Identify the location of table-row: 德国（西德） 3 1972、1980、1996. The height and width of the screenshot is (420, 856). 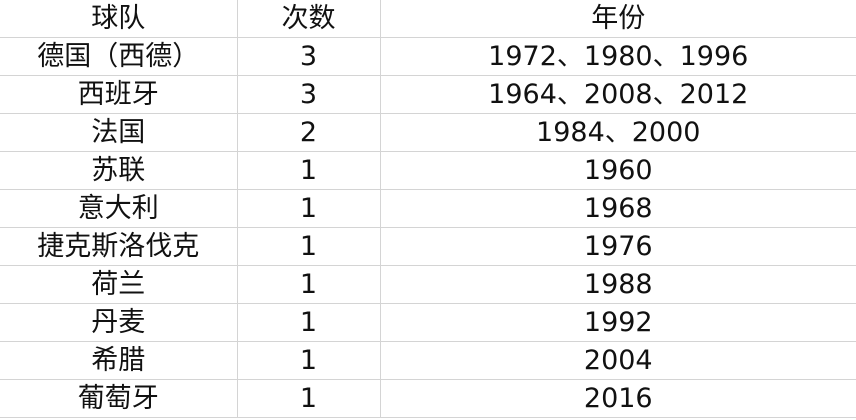
(428, 56).